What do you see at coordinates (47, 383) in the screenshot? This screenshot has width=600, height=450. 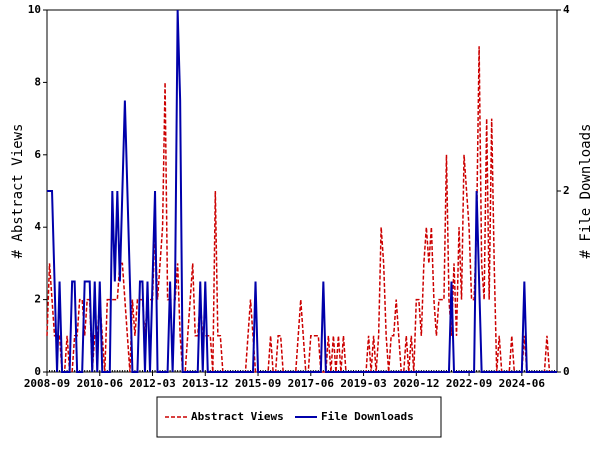 I see `x-tick-label: 2008-09` at bounding box center [47, 383].